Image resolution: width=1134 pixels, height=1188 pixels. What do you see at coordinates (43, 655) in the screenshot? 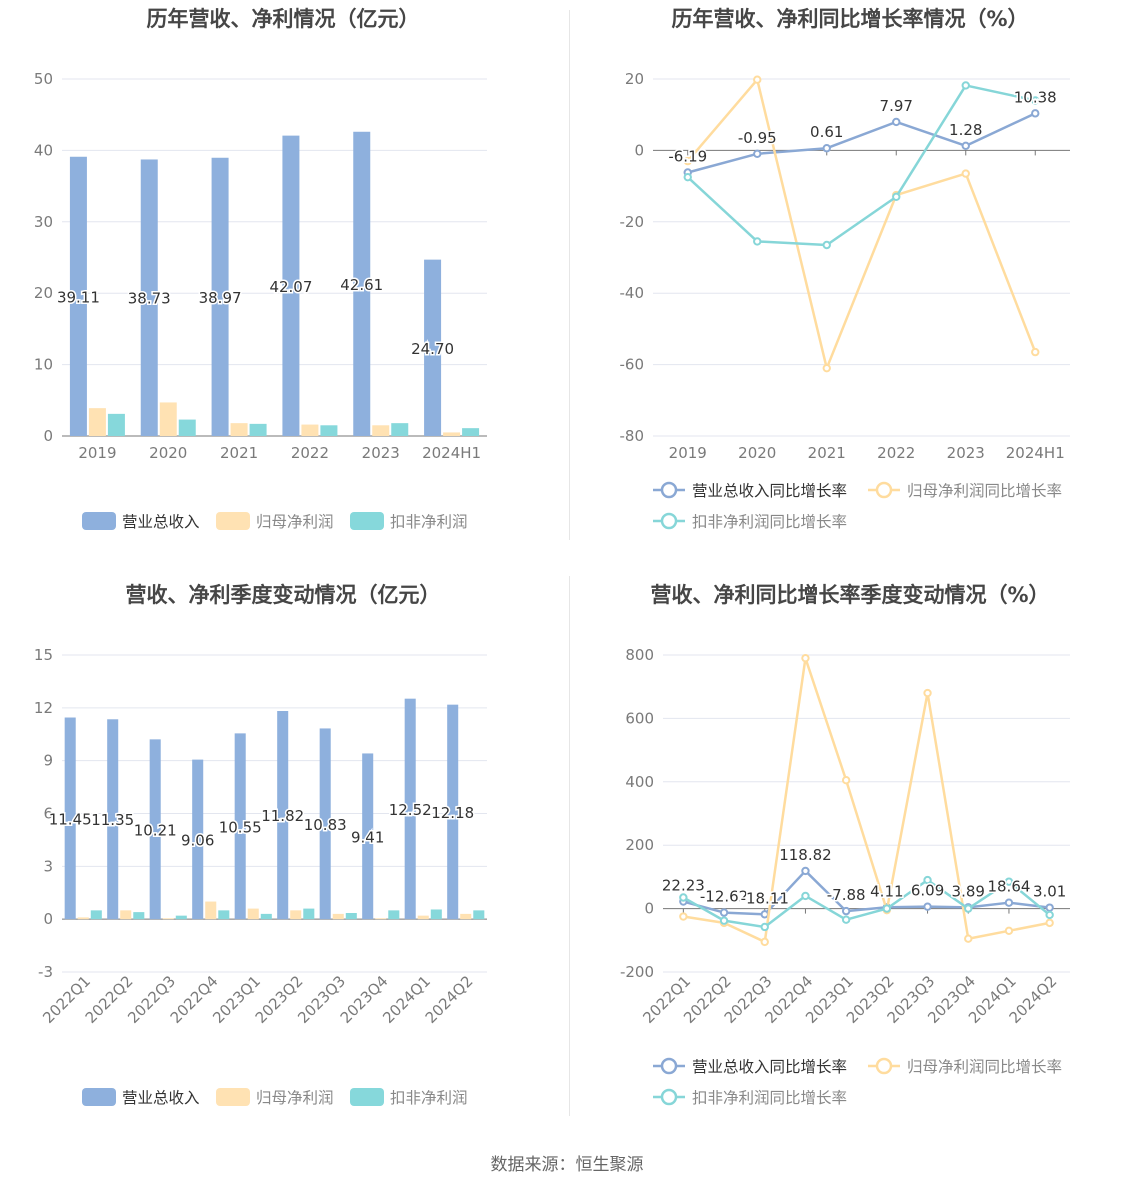
I see `y-tick-label: 15` at bounding box center [43, 655].